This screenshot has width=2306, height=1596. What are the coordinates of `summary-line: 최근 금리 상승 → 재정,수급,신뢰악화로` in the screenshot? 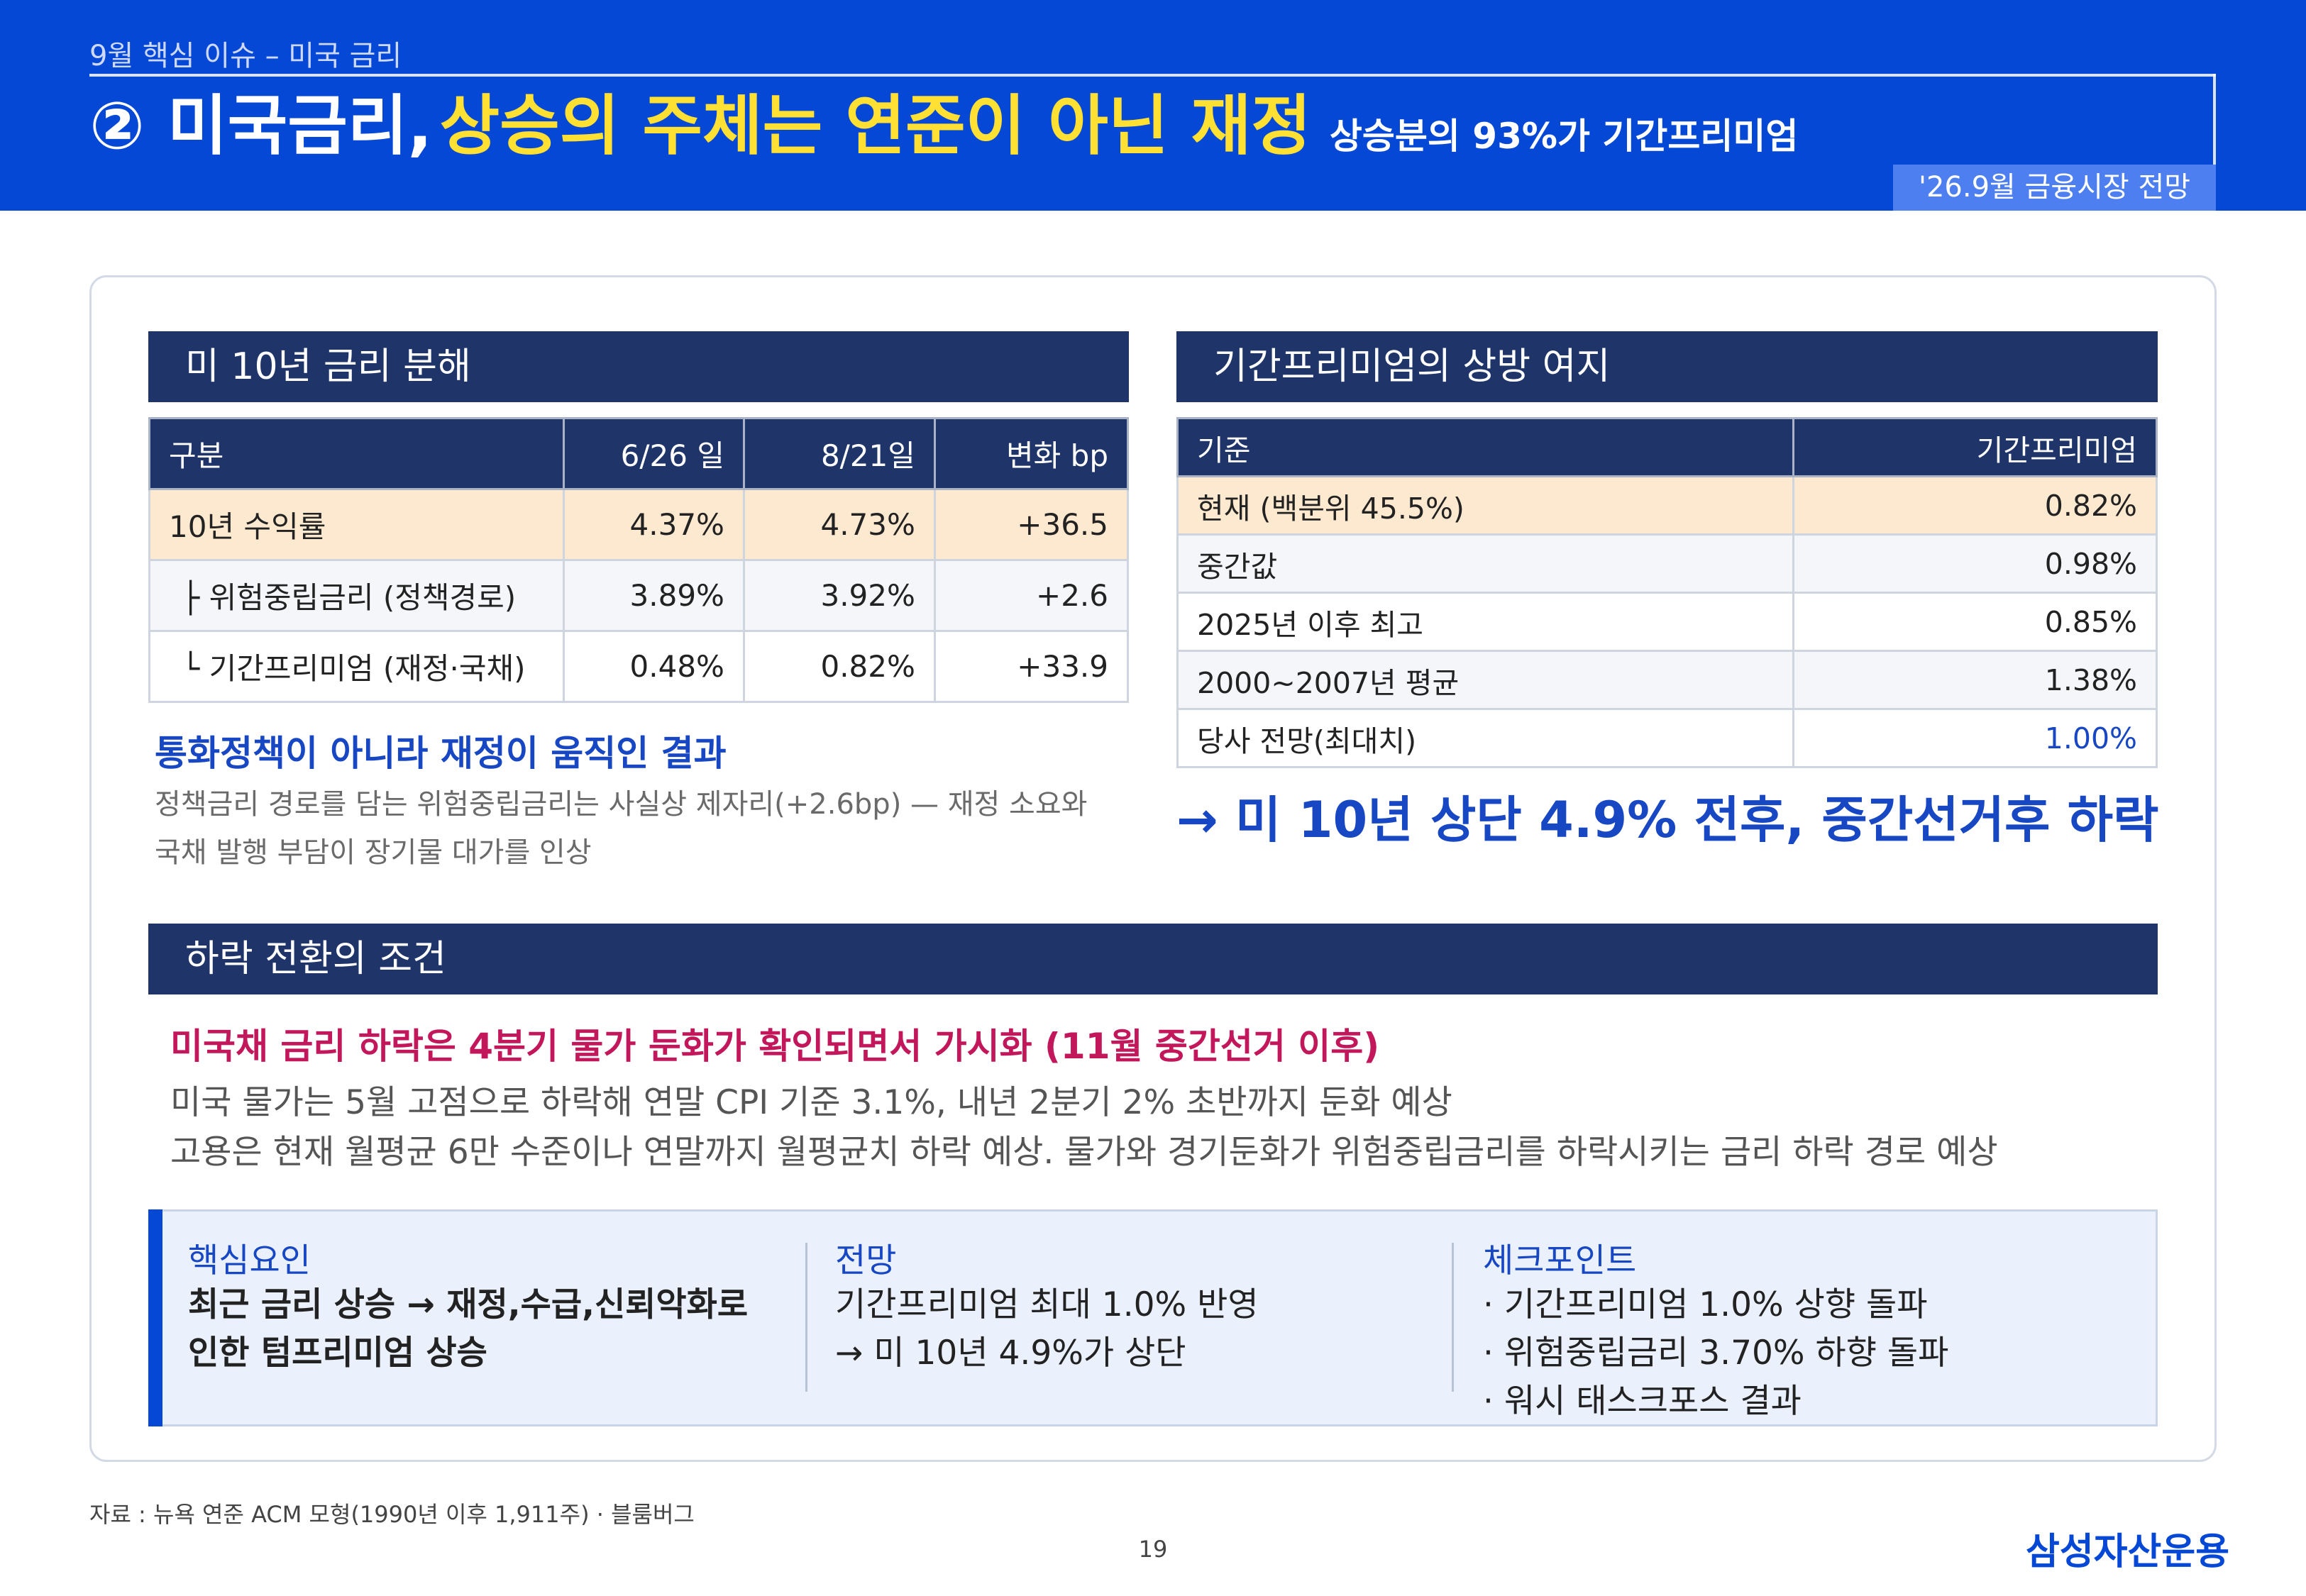 It's located at (469, 1304).